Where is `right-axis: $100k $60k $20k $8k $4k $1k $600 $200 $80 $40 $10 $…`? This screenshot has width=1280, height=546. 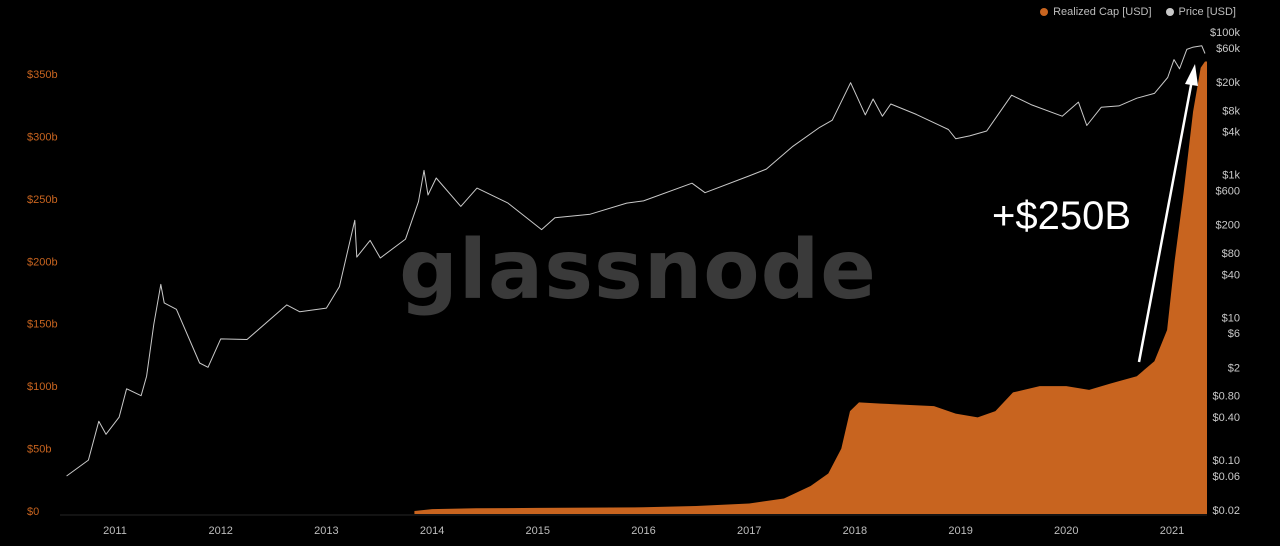 right-axis: $100k $60k $20k $8k $4k $1k $600 $200 $80 $40 $10 $… is located at coordinates (1225, 272).